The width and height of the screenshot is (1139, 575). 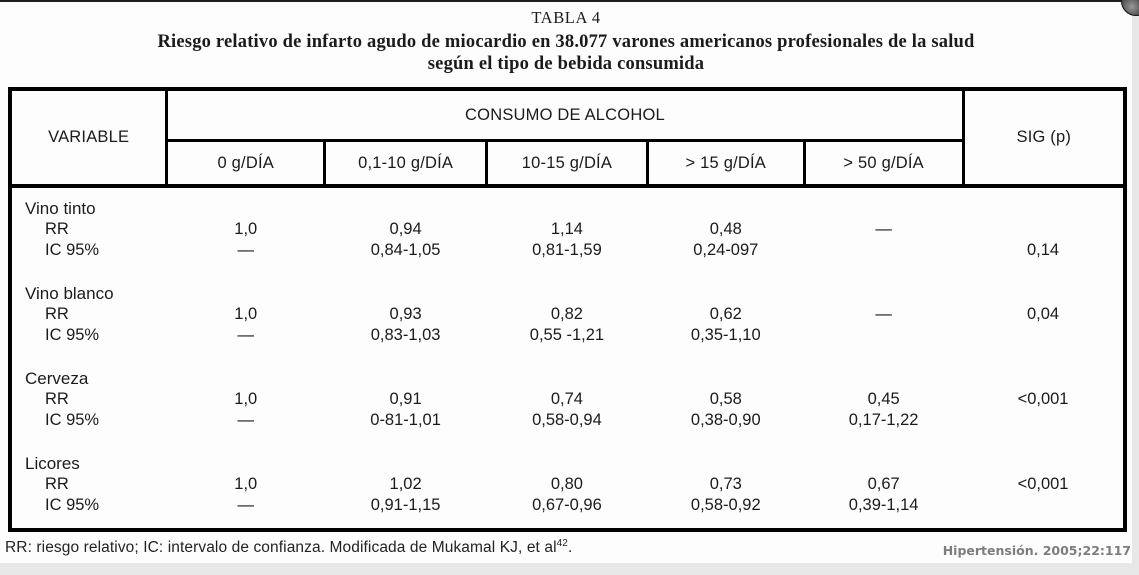 I want to click on group-row-vino-blanco: Vino blanco, so click(x=567, y=288).